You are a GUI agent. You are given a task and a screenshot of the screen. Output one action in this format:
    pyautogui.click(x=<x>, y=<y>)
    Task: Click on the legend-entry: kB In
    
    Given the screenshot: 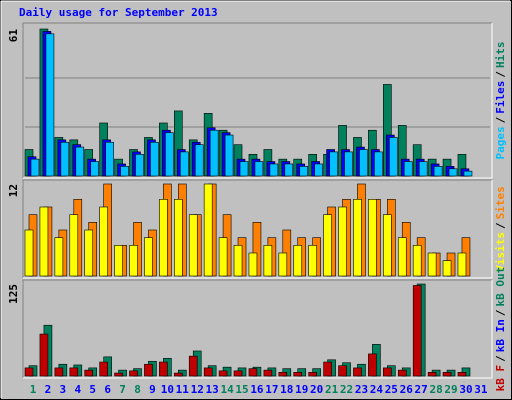 What is the action you would take?
    pyautogui.click(x=500, y=335)
    